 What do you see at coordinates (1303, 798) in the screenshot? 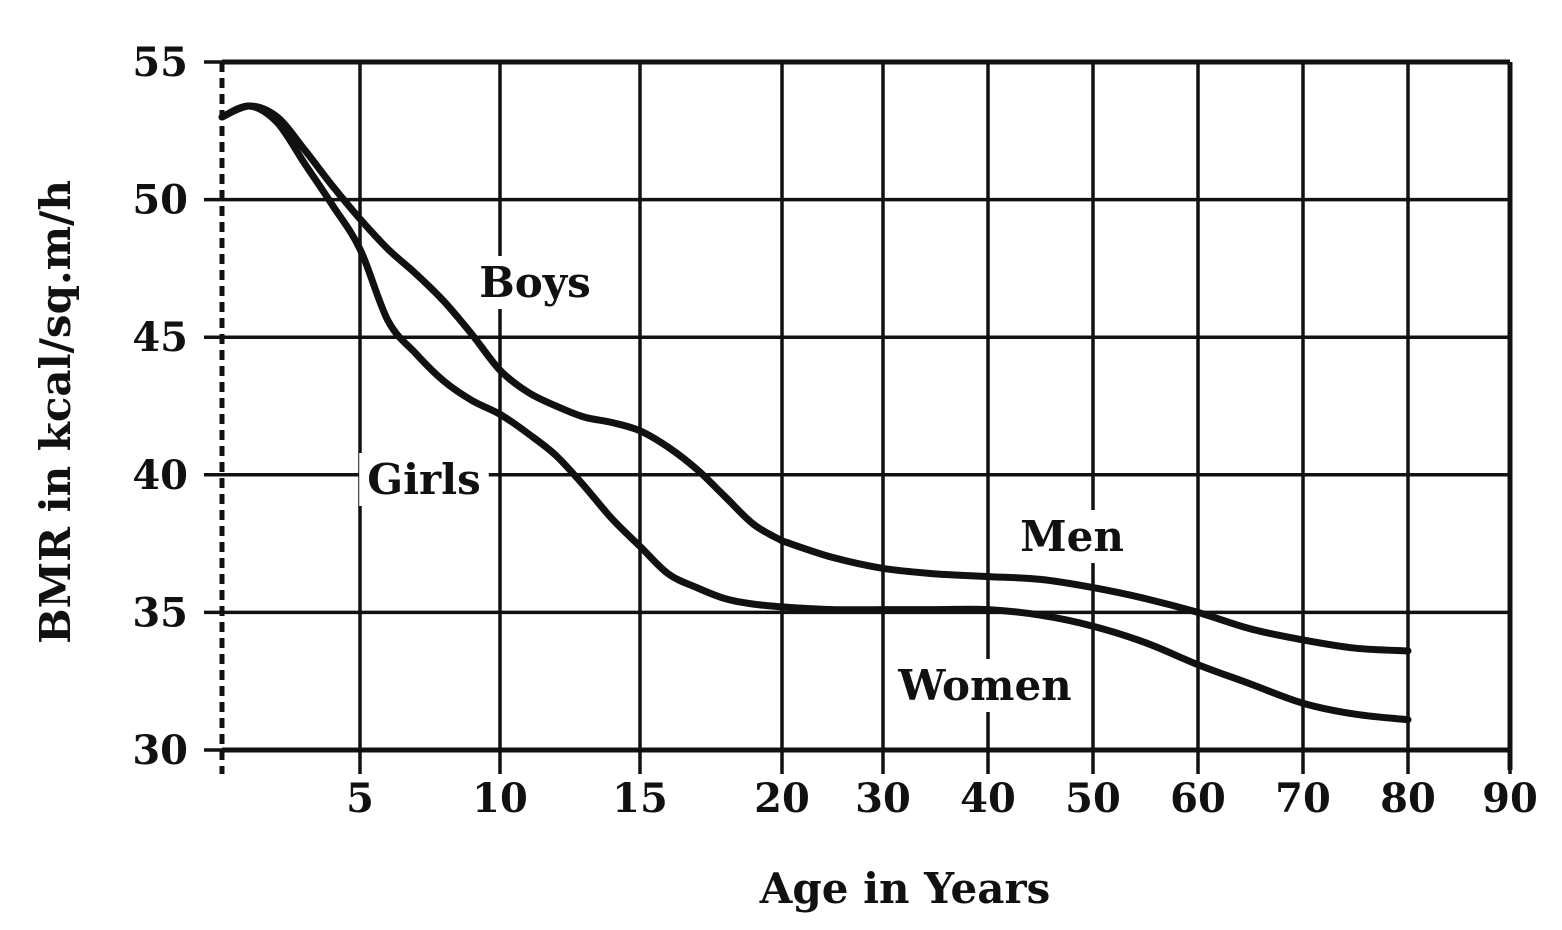
I see `x-tick-label-70: 70` at bounding box center [1303, 798].